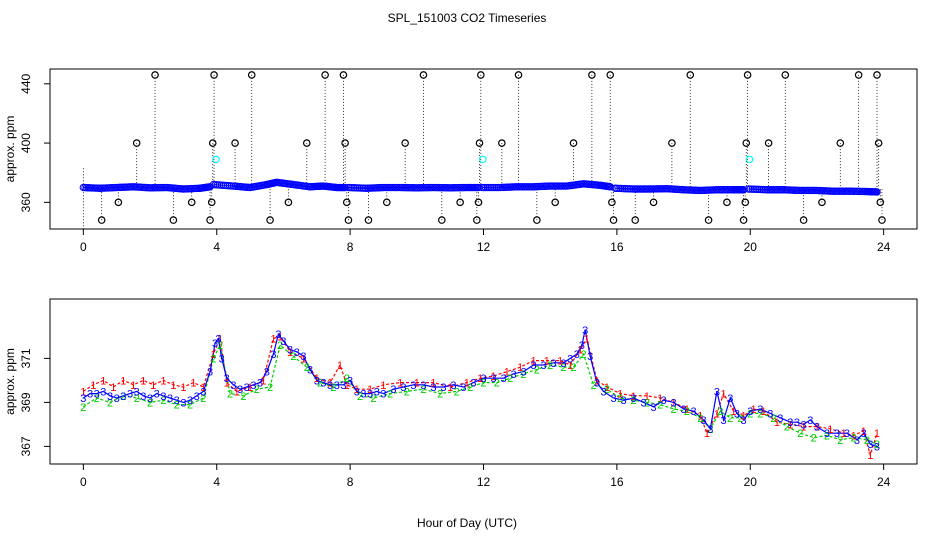  I want to click on x-tick-label: 0, so click(83, 482).